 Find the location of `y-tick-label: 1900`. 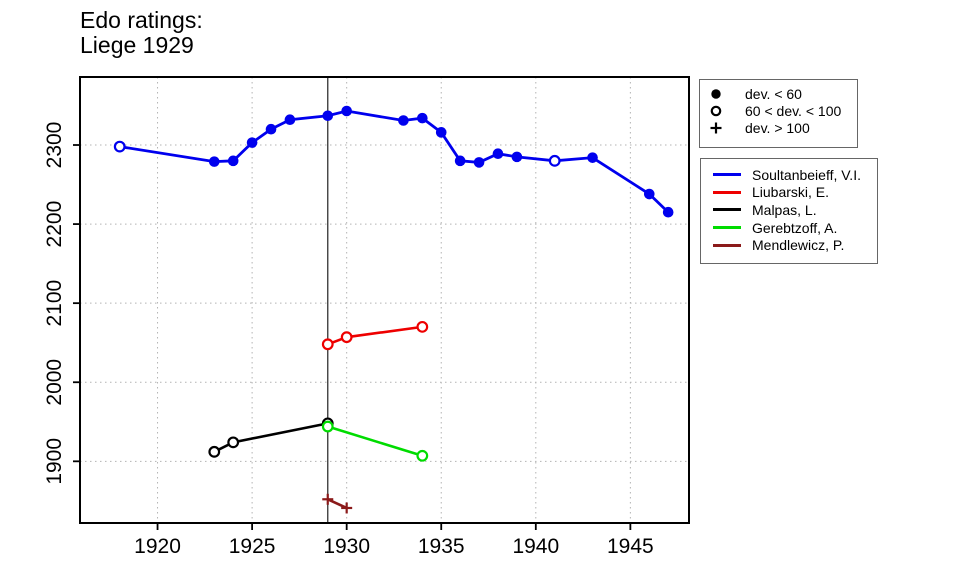

y-tick-label: 1900 is located at coordinates (54, 461).